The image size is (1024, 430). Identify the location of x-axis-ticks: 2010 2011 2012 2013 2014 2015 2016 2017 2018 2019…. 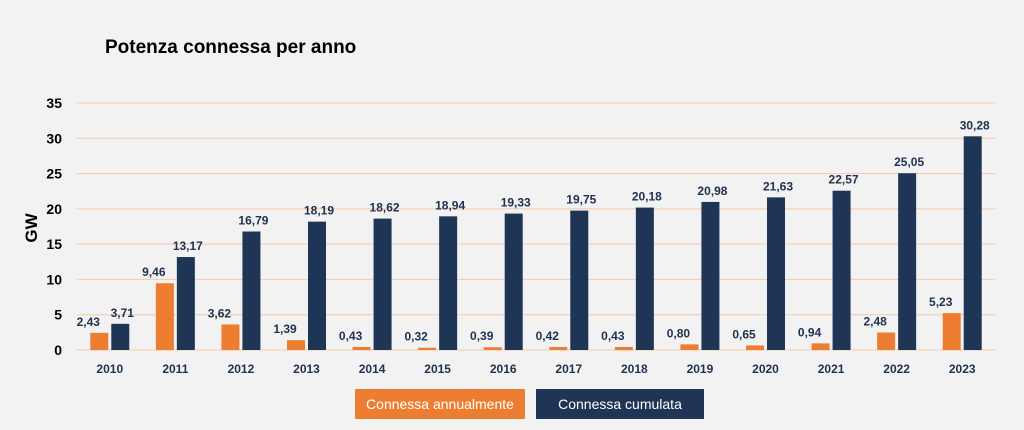
(535, 369).